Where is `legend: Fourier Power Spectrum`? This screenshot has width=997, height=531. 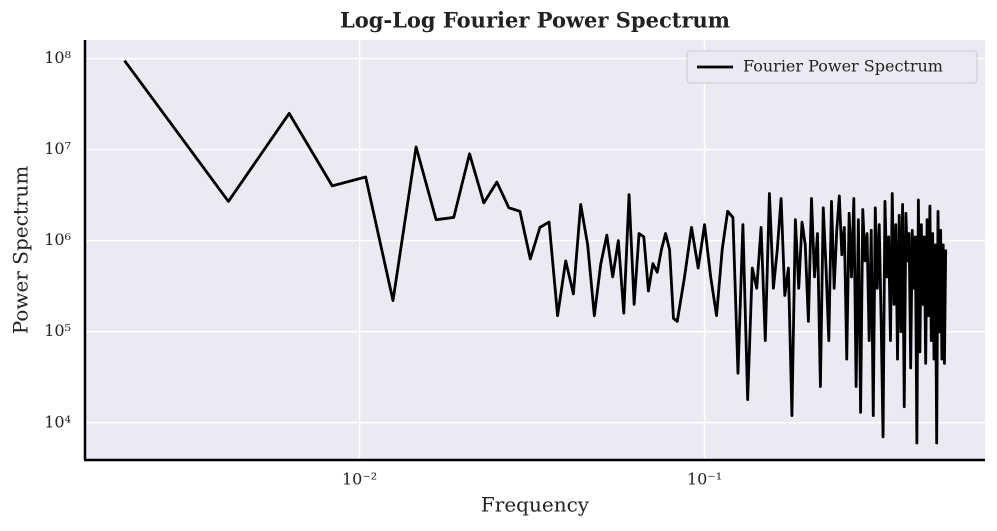
legend: Fourier Power Spectrum is located at coordinates (832, 67).